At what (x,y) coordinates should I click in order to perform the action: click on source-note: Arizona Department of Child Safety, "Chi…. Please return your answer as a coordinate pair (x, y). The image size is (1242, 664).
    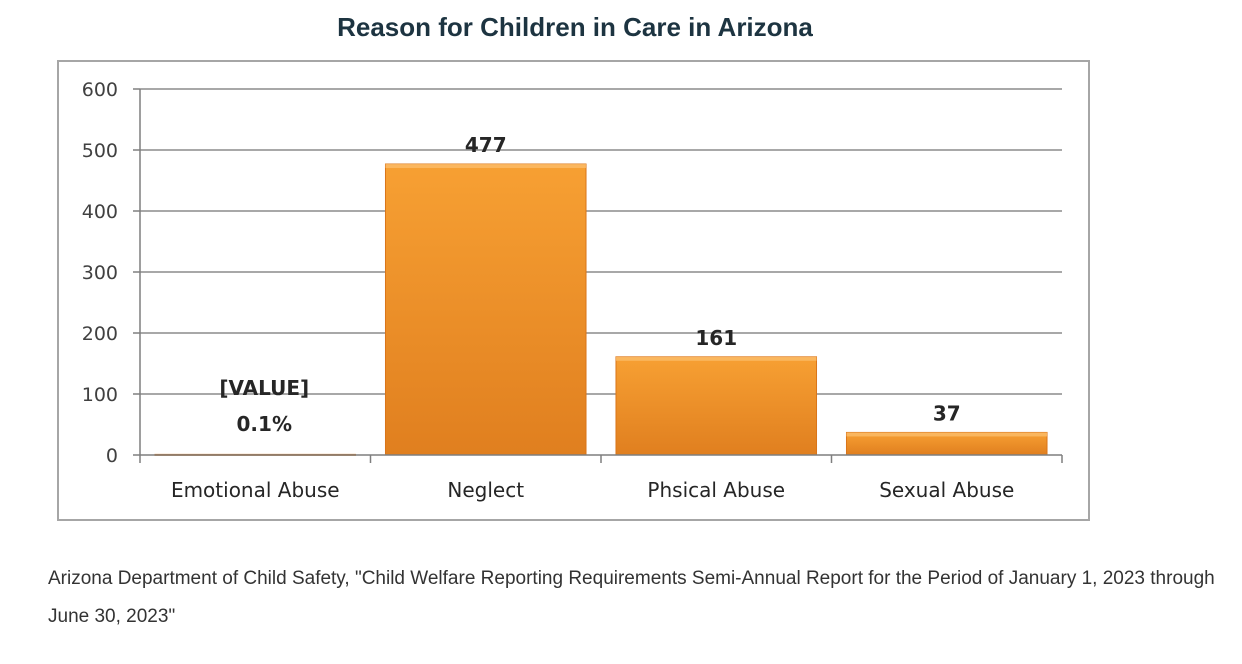
    Looking at the image, I should click on (631, 597).